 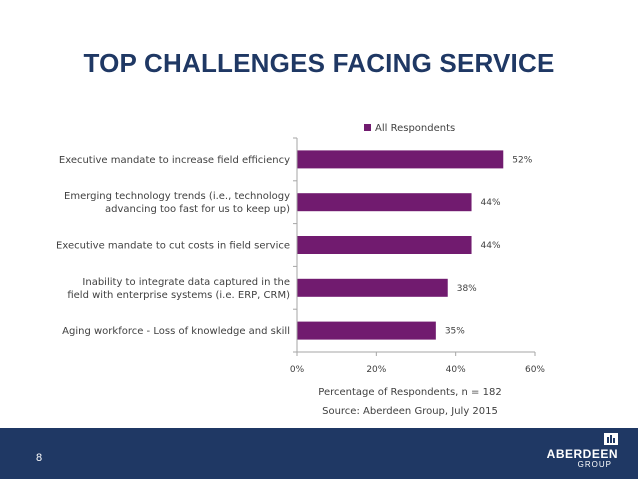 What do you see at coordinates (456, 370) in the screenshot?
I see `x-tick-label: 40%` at bounding box center [456, 370].